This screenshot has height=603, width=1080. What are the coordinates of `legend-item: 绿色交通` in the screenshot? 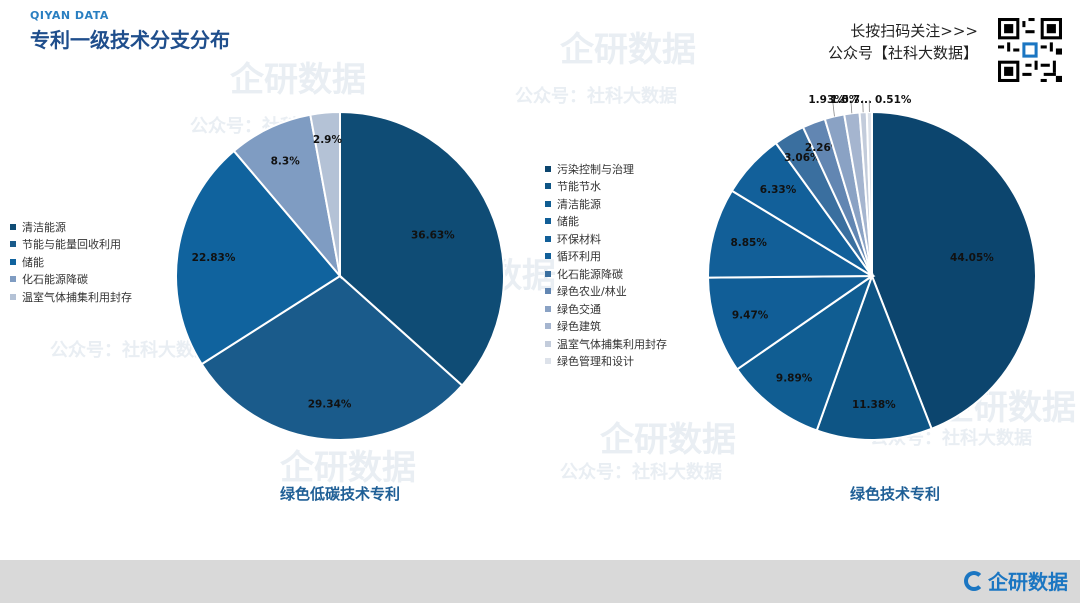 It's located at (606, 309).